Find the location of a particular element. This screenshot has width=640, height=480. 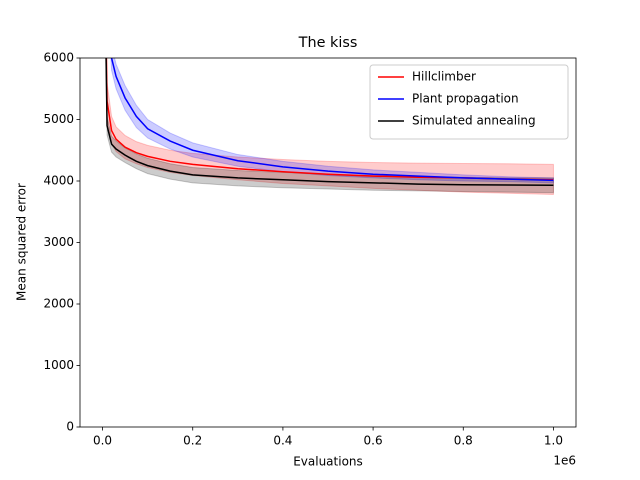

legend-label: Simulated annealing is located at coordinates (474, 121).